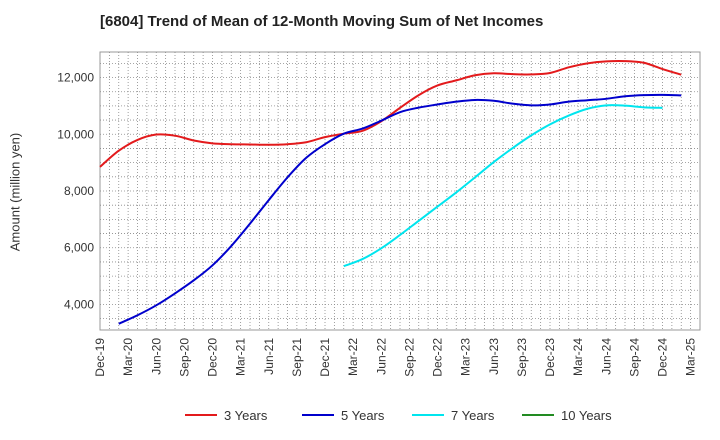 The height and width of the screenshot is (440, 720). Describe the element at coordinates (691, 357) in the screenshot. I see `x-tick-label: Mar-25` at that location.